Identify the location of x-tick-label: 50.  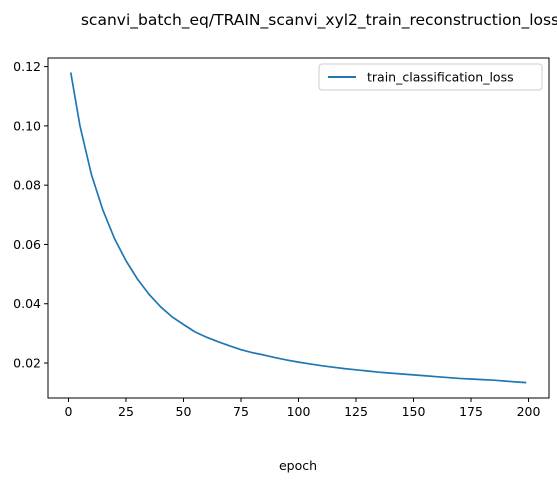
(184, 411).